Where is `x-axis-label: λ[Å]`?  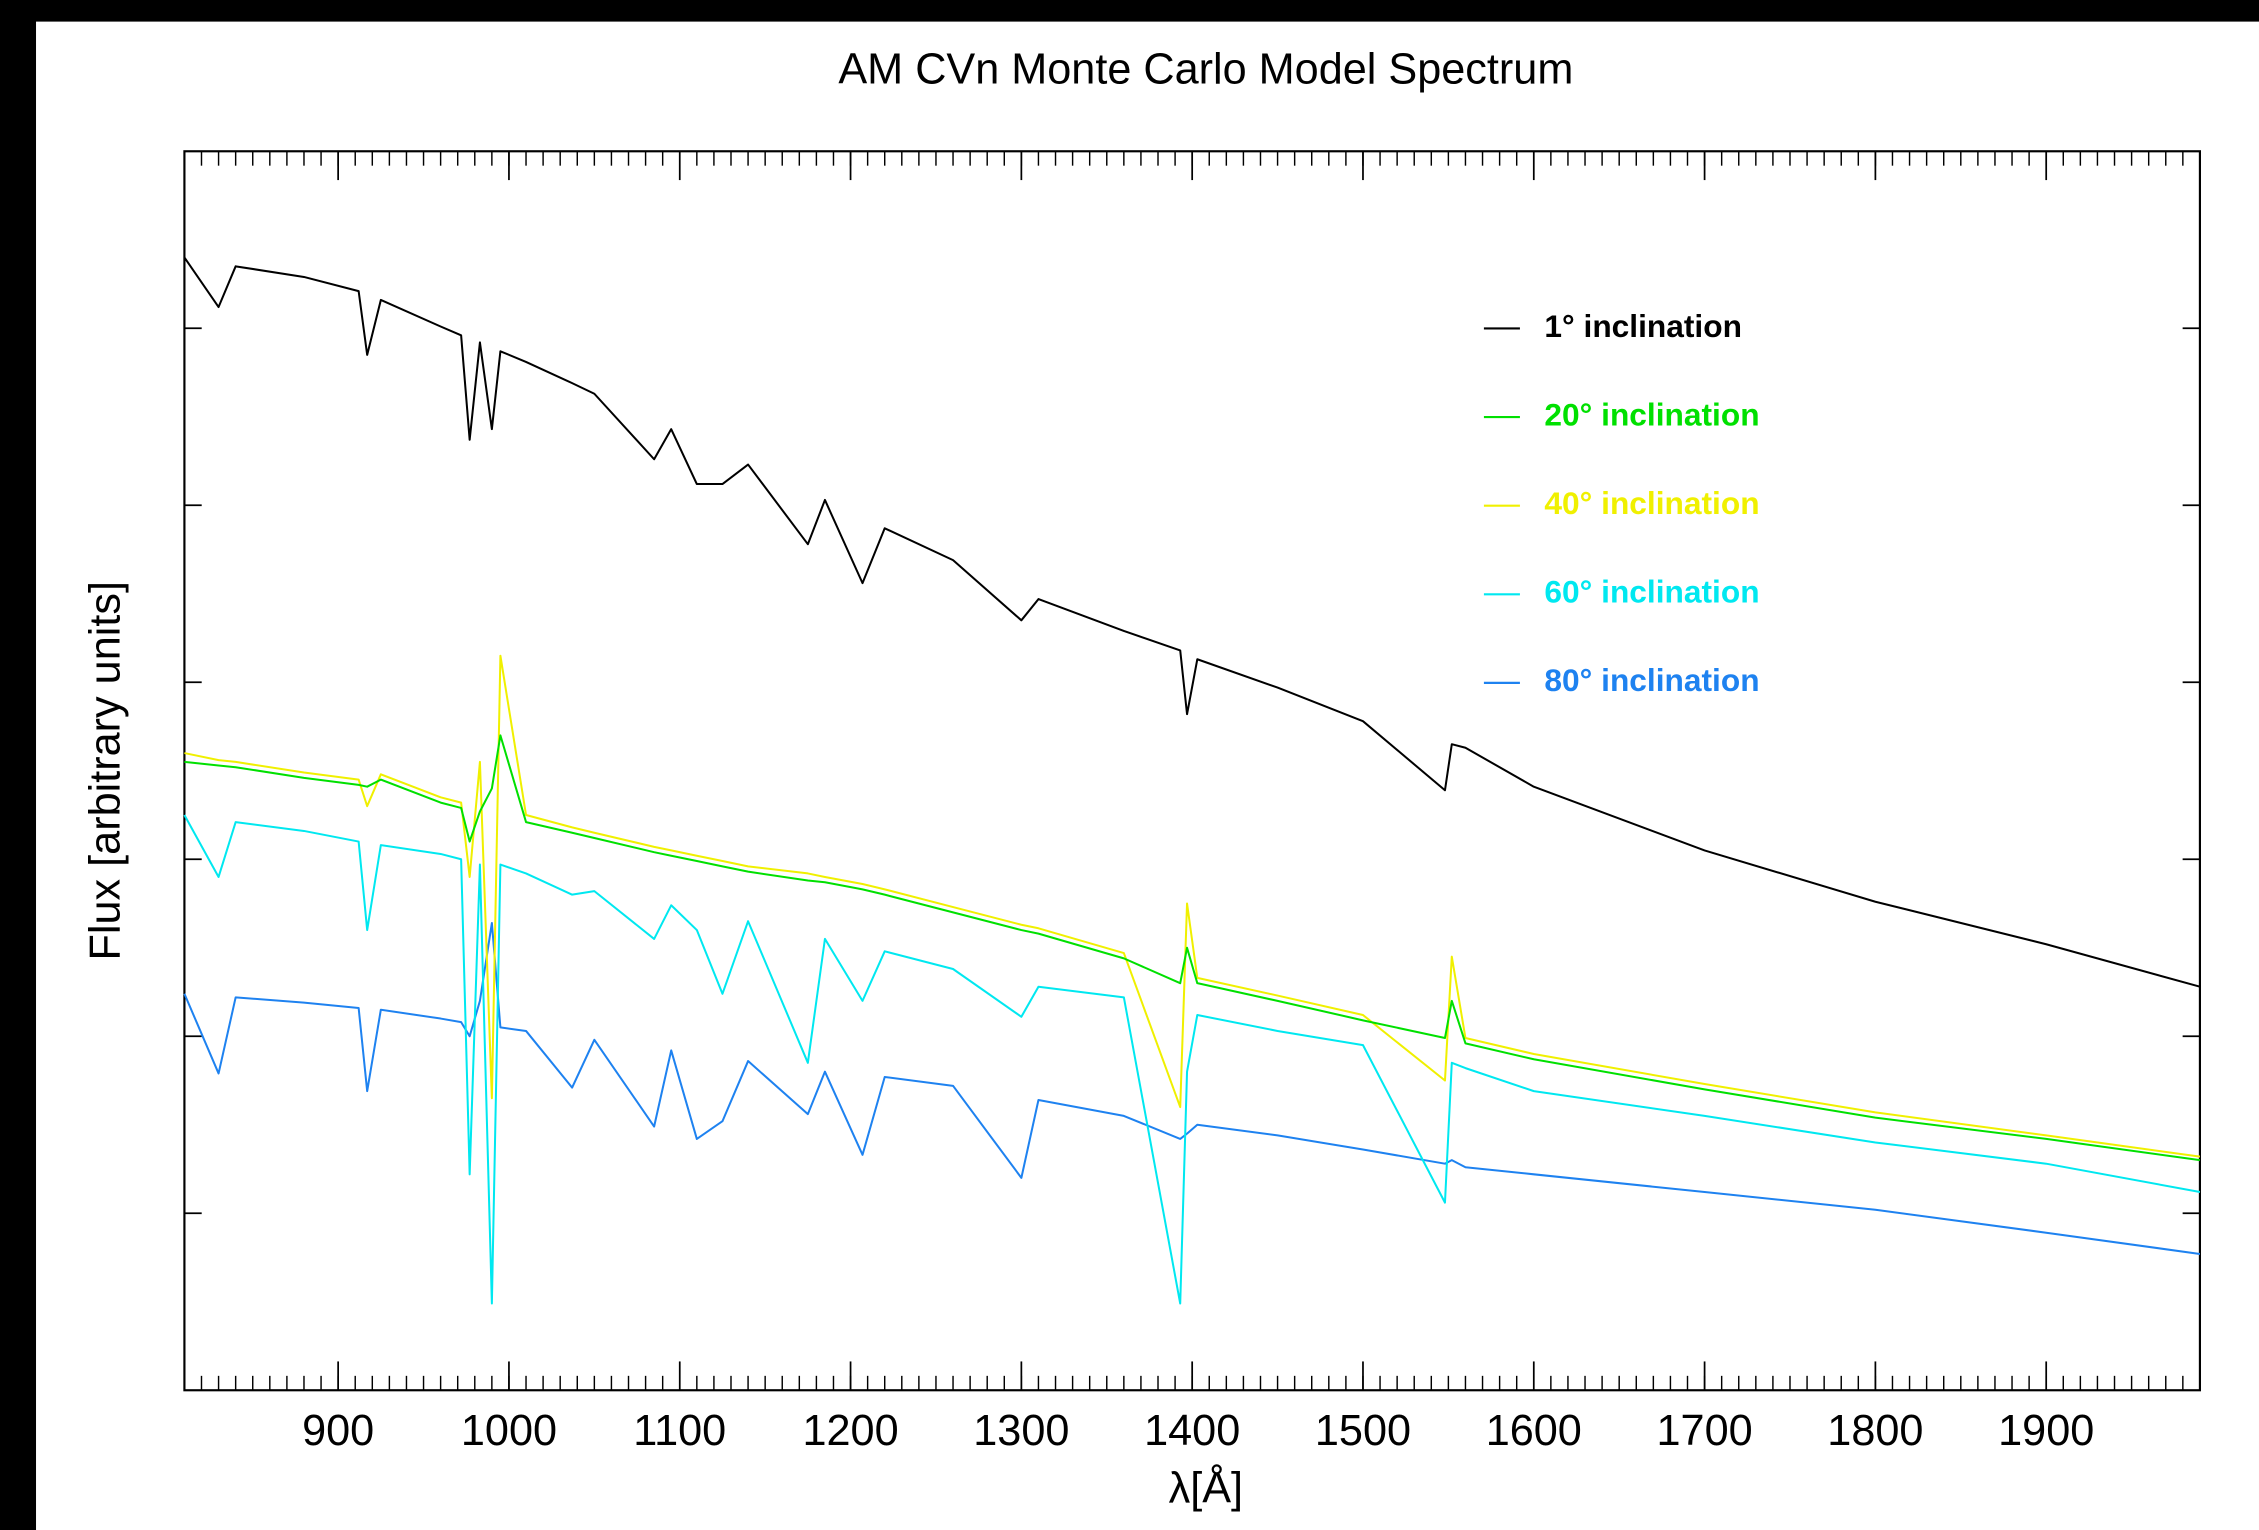 x-axis-label: λ[Å] is located at coordinates (1206, 1489).